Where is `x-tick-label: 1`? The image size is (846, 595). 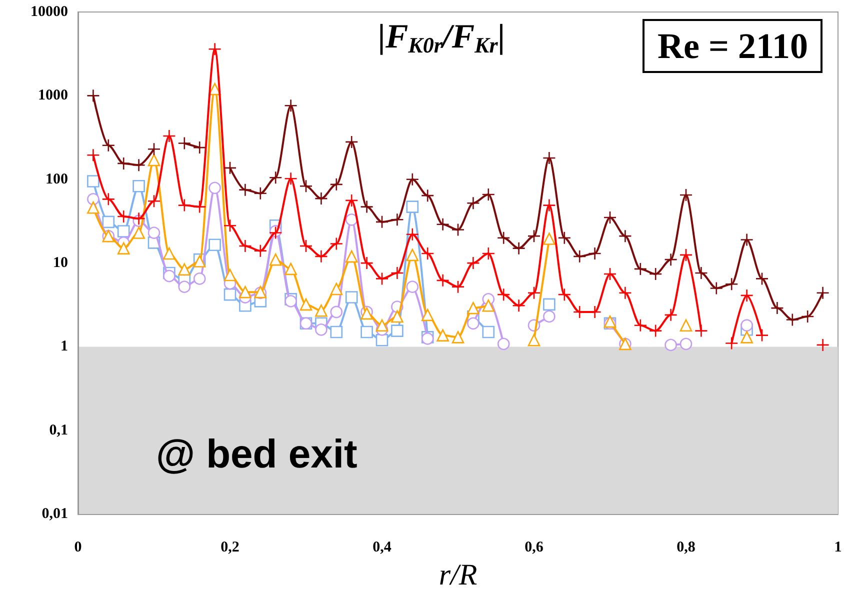
x-tick-label: 1 is located at coordinates (838, 548).